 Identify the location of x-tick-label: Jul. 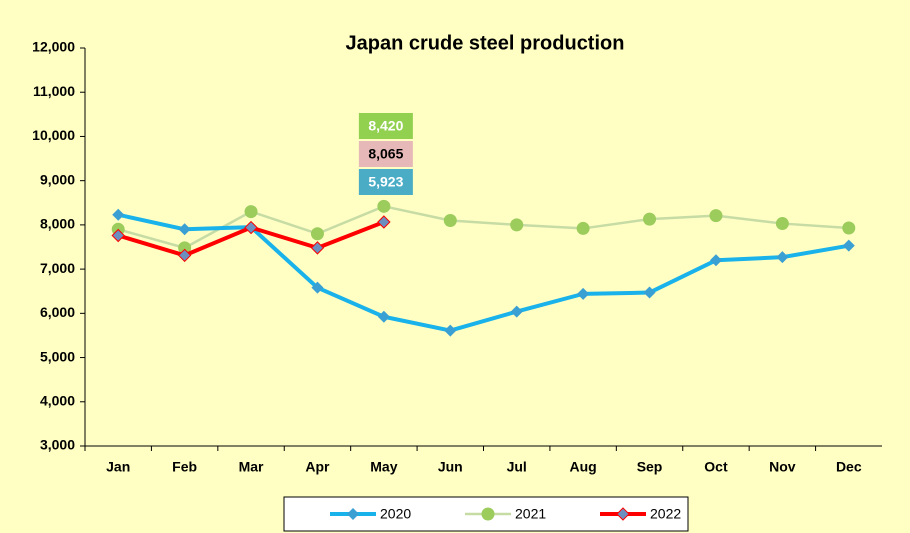
(517, 467).